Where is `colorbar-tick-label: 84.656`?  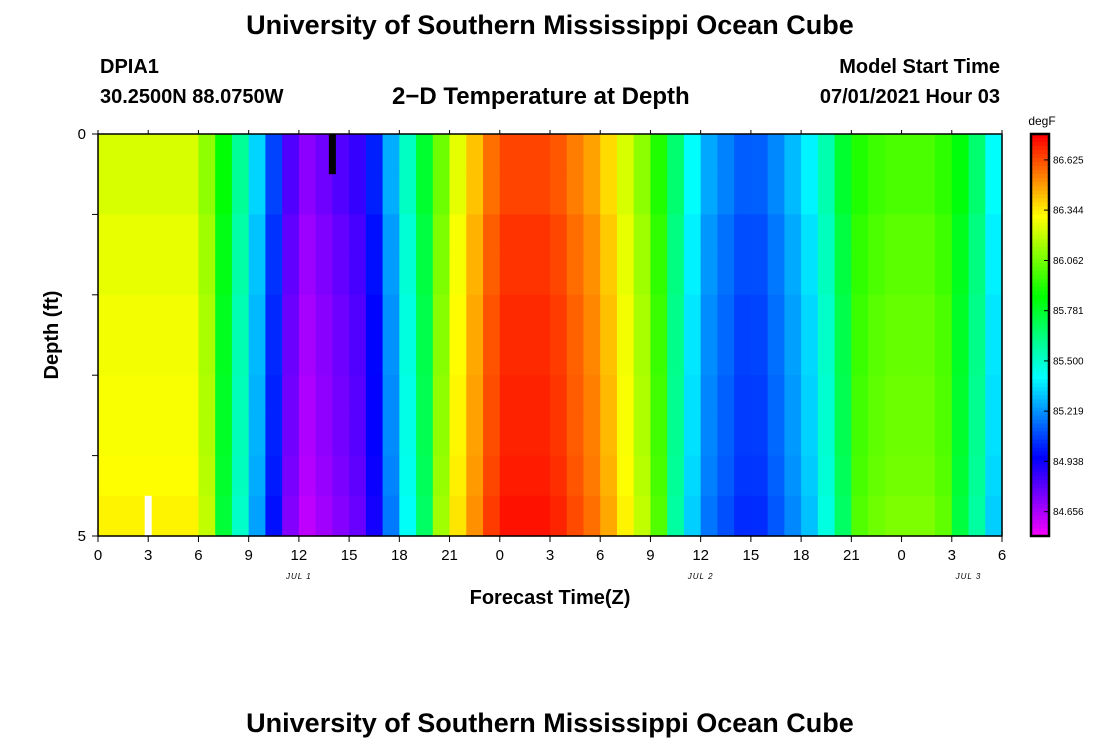 colorbar-tick-label: 84.656 is located at coordinates (1068, 512).